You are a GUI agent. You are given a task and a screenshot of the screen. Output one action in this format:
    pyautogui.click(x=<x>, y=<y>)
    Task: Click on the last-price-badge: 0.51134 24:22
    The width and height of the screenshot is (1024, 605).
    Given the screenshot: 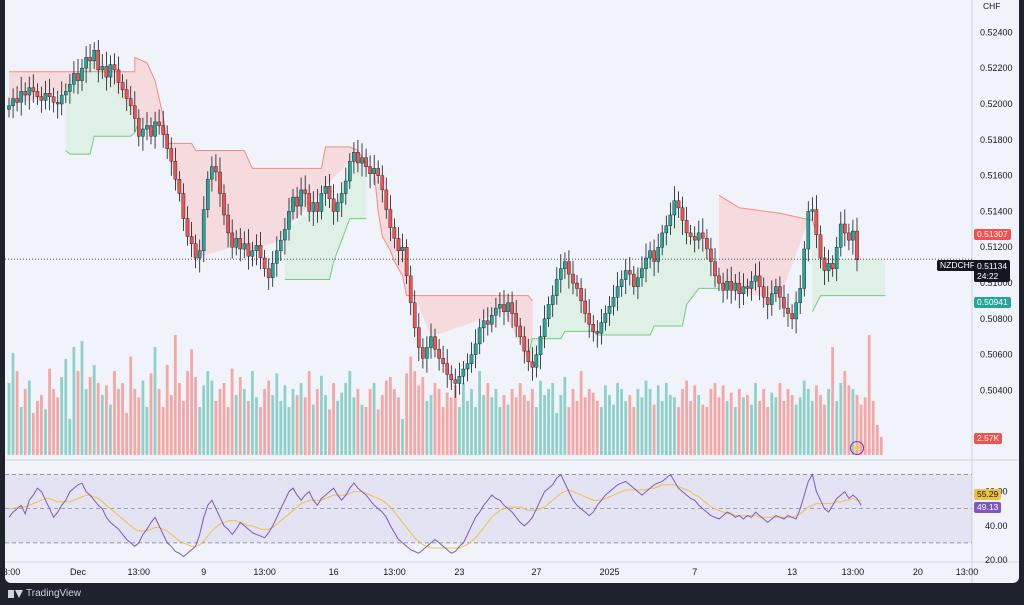 What is the action you would take?
    pyautogui.click(x=992, y=271)
    